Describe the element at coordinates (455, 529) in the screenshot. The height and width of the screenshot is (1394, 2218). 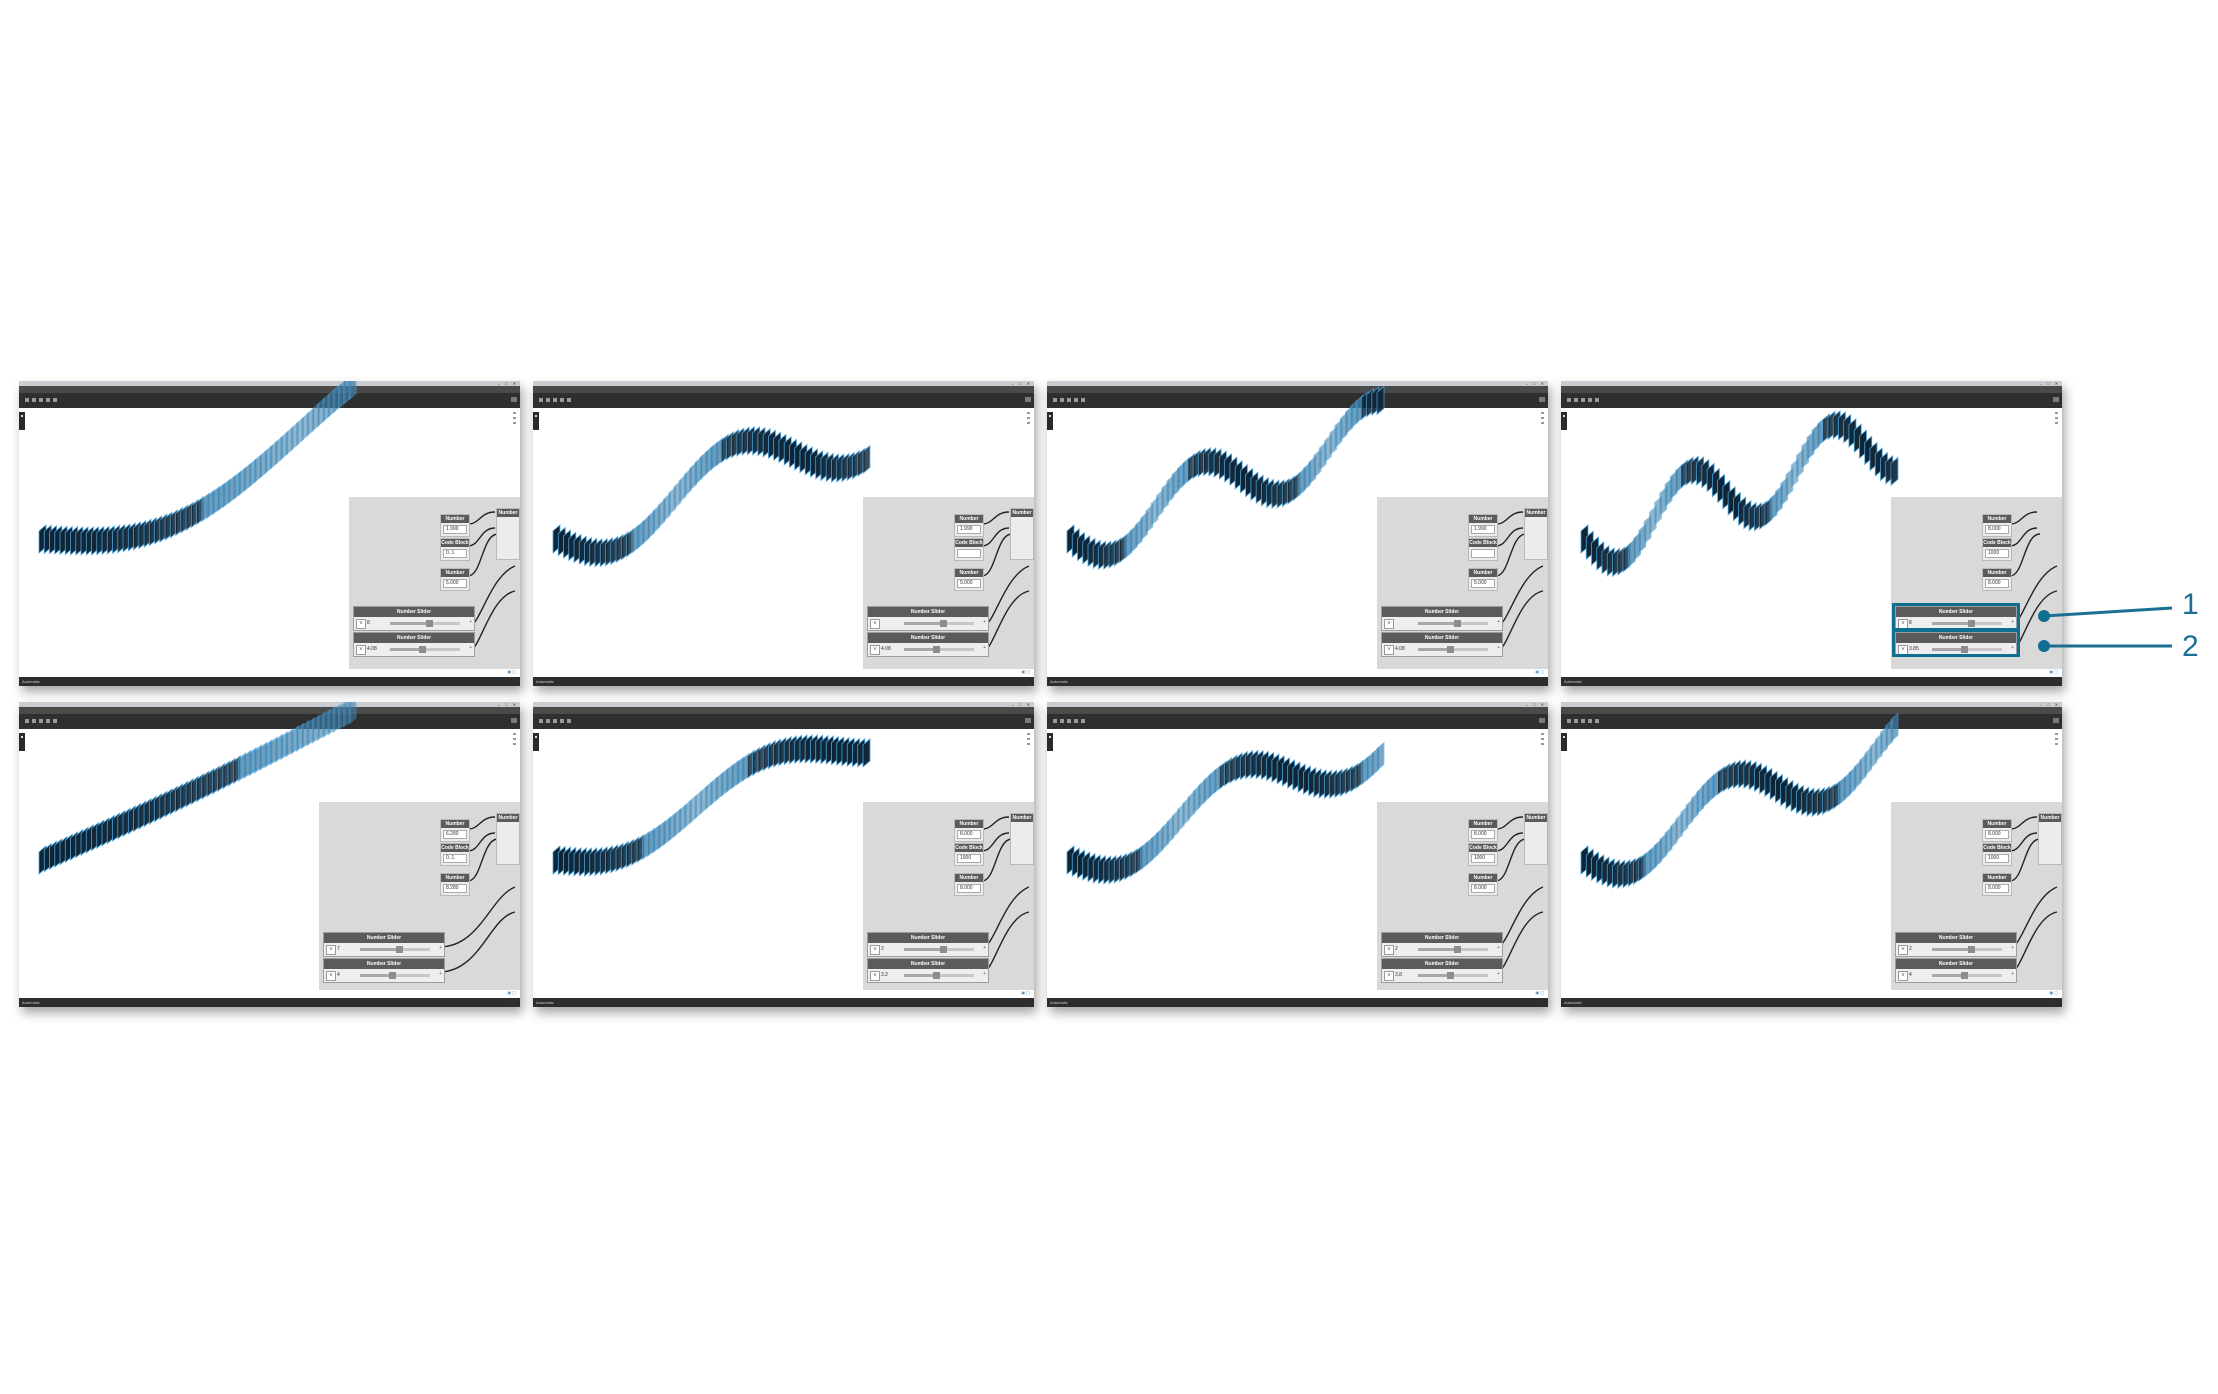
I see `number-value: 1.990` at that location.